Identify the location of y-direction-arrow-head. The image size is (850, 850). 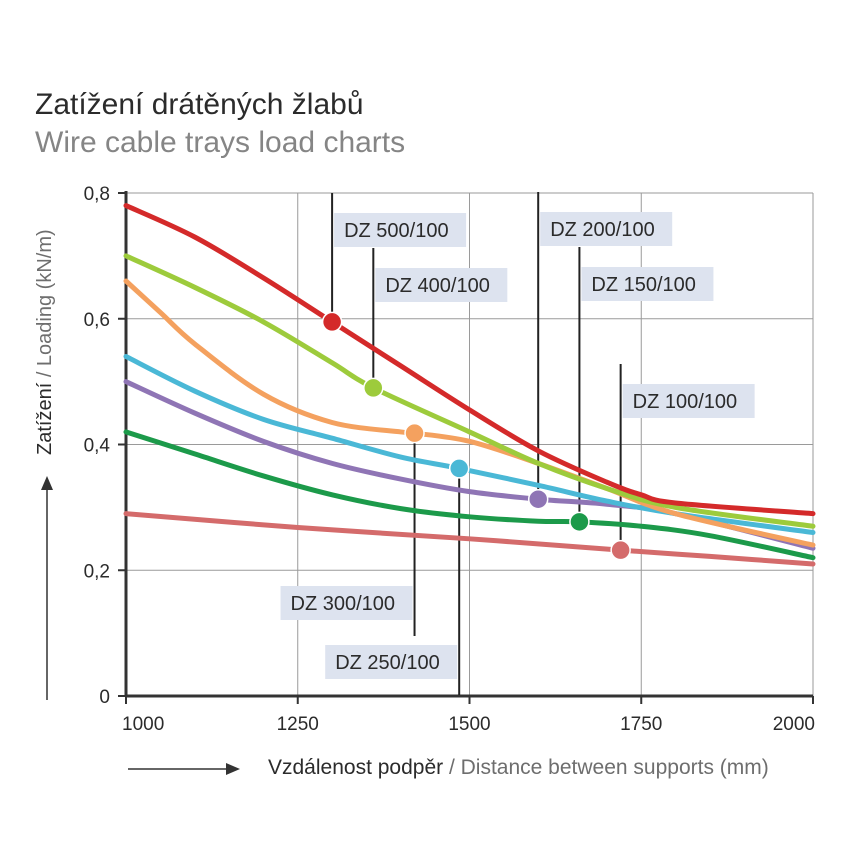
(47, 483).